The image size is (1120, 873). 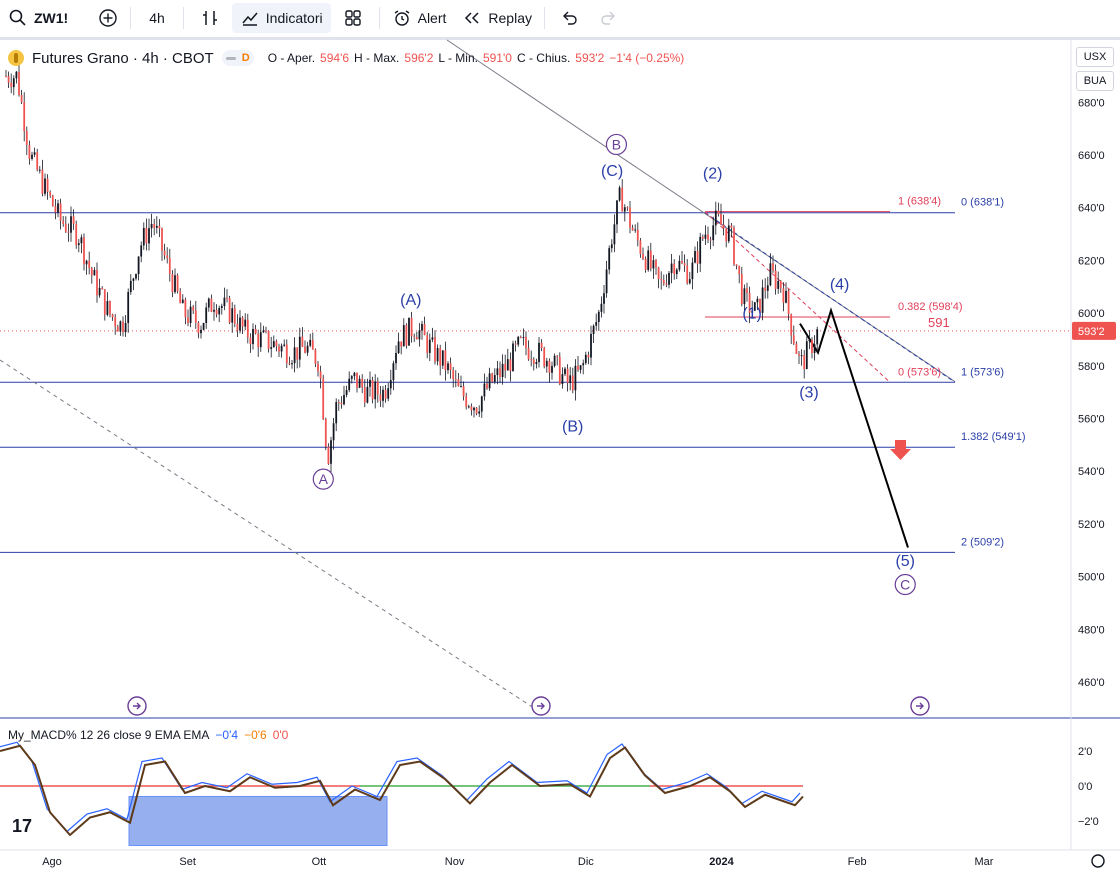 I want to click on indicators-icon, so click(x=250, y=19).